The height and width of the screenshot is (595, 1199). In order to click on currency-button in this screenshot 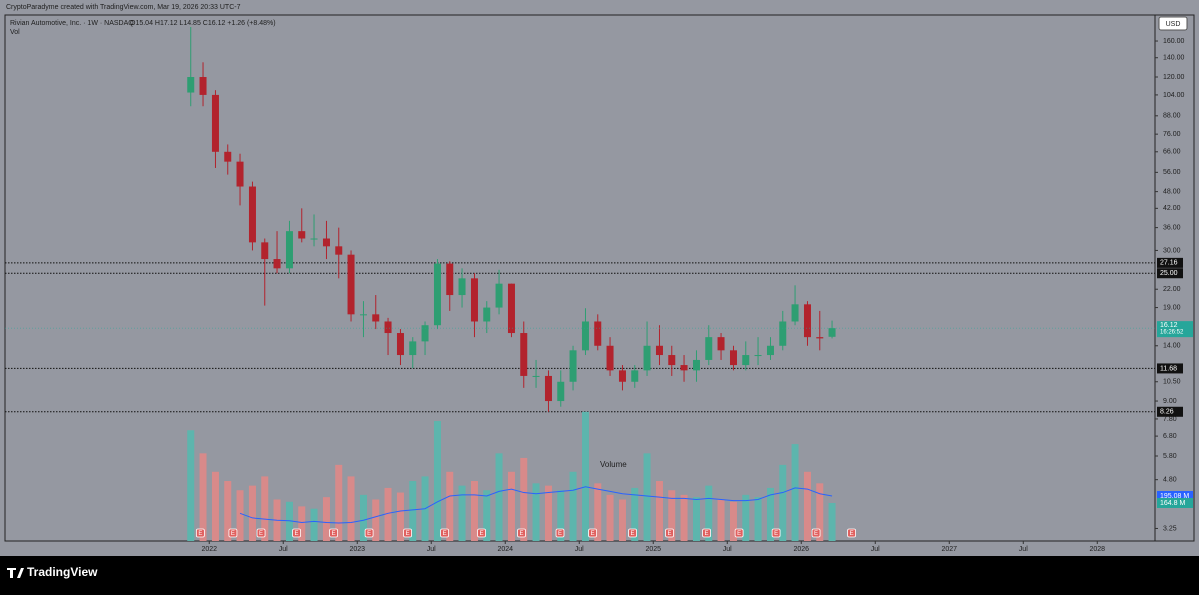, I will do `click(1173, 23)`.